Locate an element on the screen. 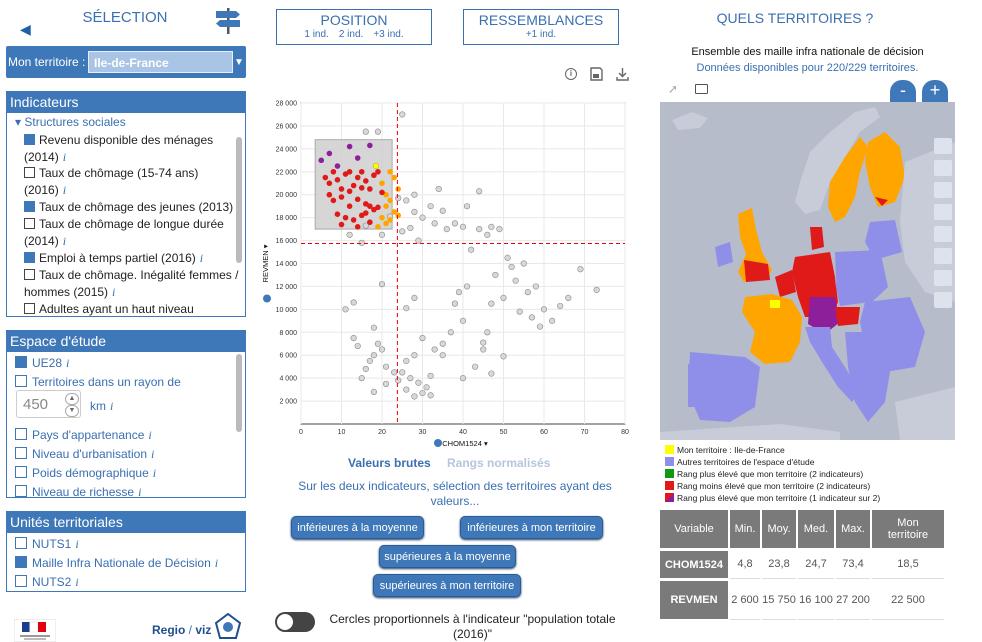 The image size is (982, 642). map-tool-4-icon is located at coordinates (943, 212).